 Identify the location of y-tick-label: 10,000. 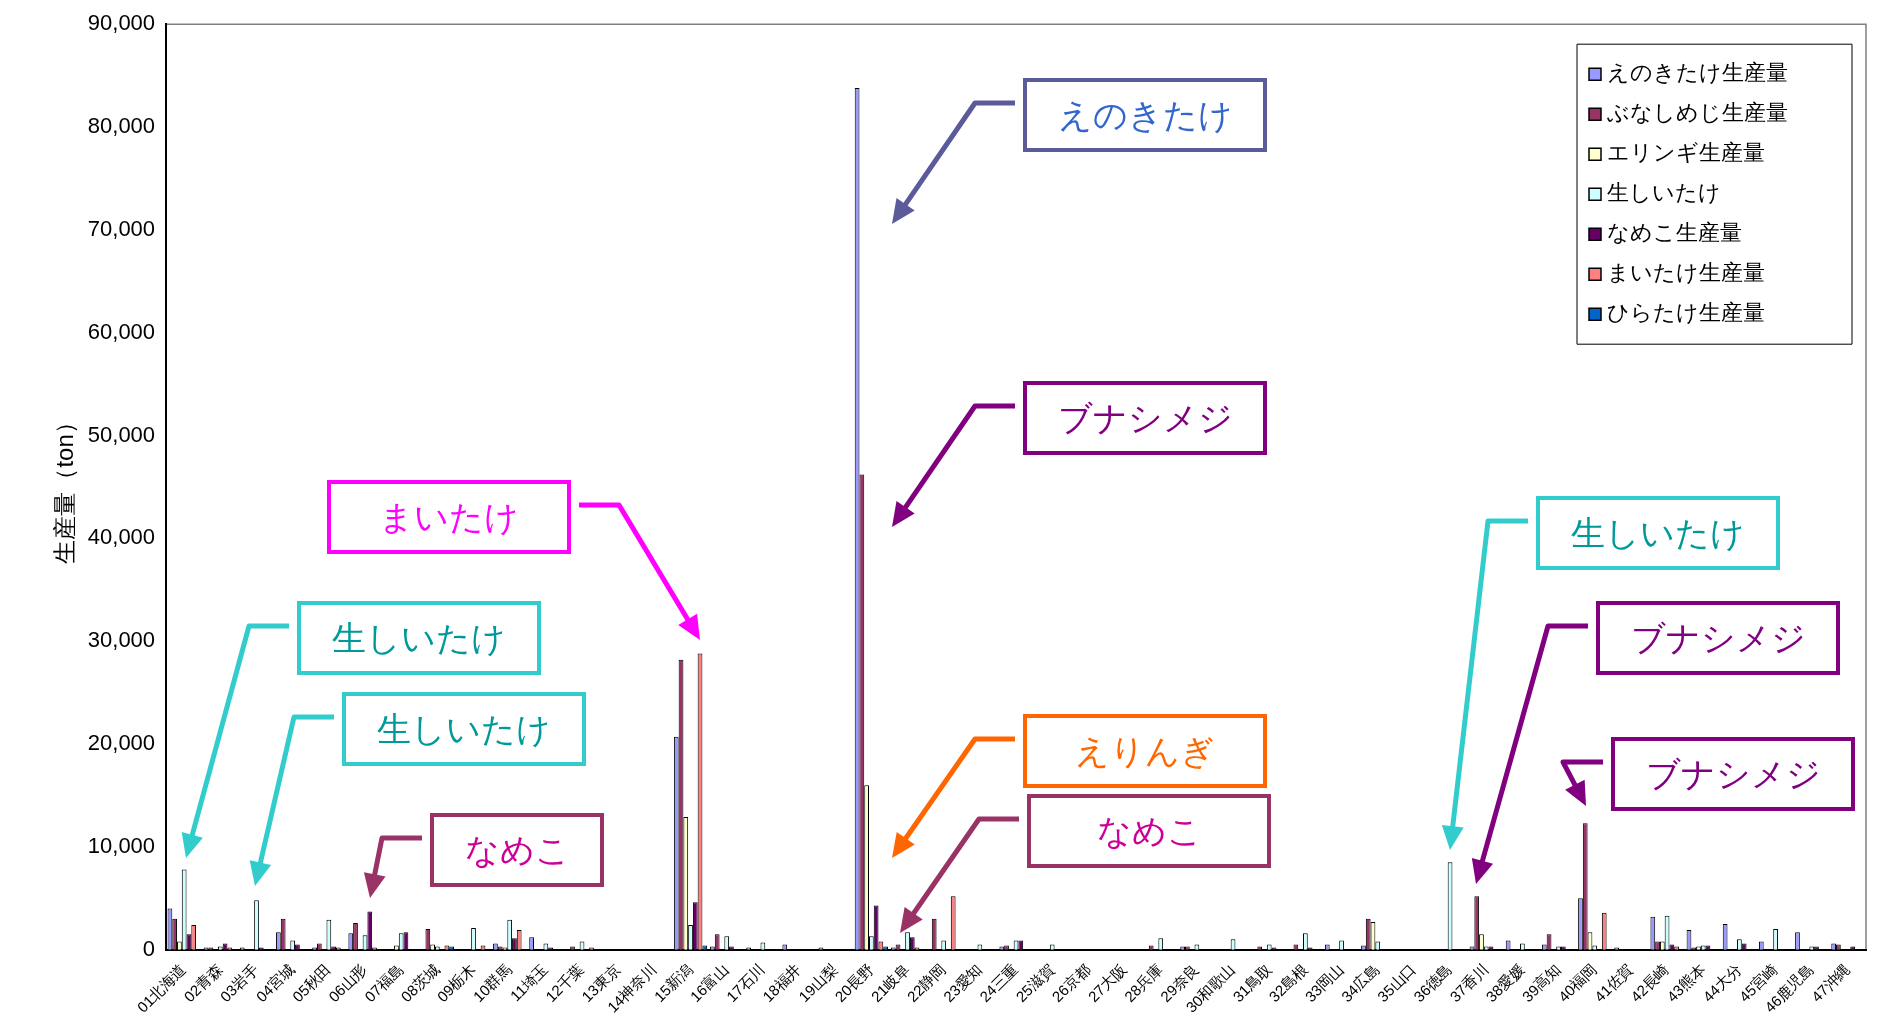
(121, 845).